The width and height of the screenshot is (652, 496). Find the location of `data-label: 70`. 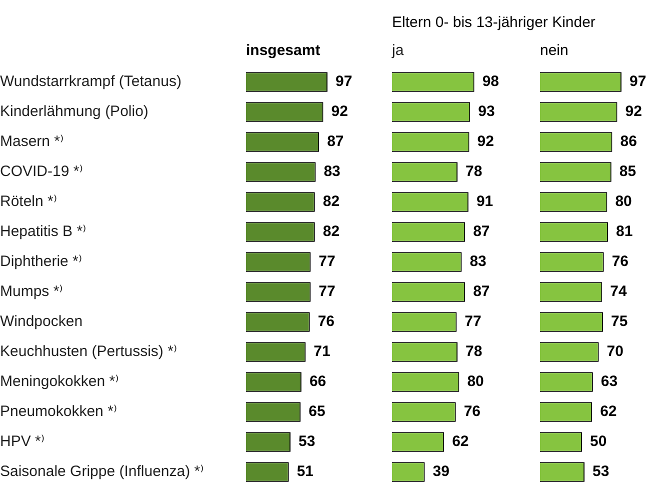

data-label: 70 is located at coordinates (615, 351).